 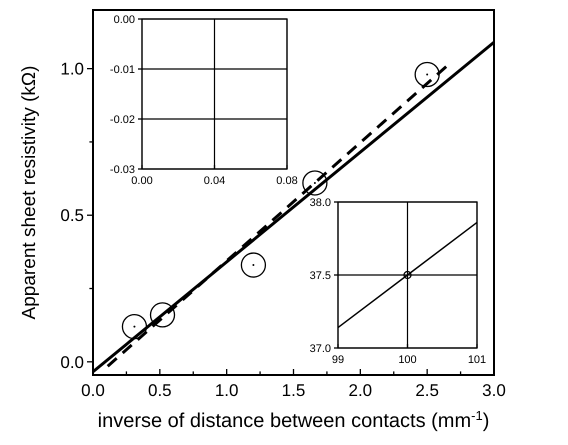 I want to click on y-tick-label: -0.03, so click(x=122, y=170).